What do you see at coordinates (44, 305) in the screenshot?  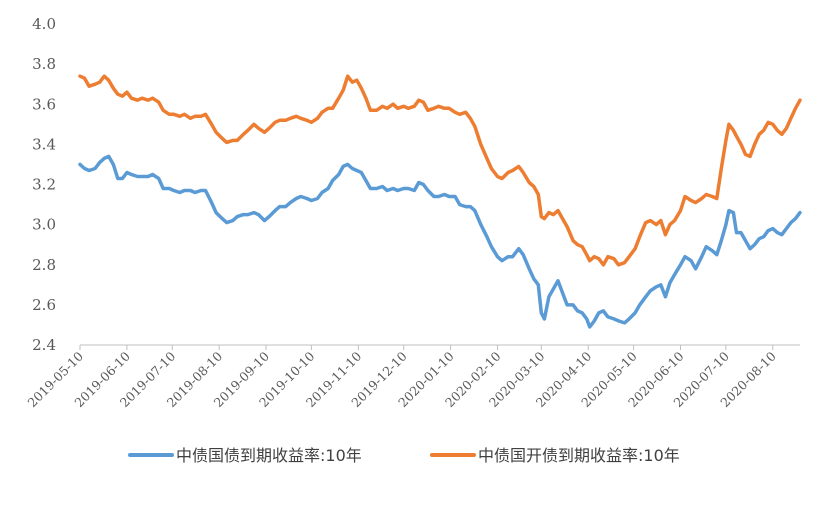 I see `y-tick-label: 2.6` at bounding box center [44, 305].